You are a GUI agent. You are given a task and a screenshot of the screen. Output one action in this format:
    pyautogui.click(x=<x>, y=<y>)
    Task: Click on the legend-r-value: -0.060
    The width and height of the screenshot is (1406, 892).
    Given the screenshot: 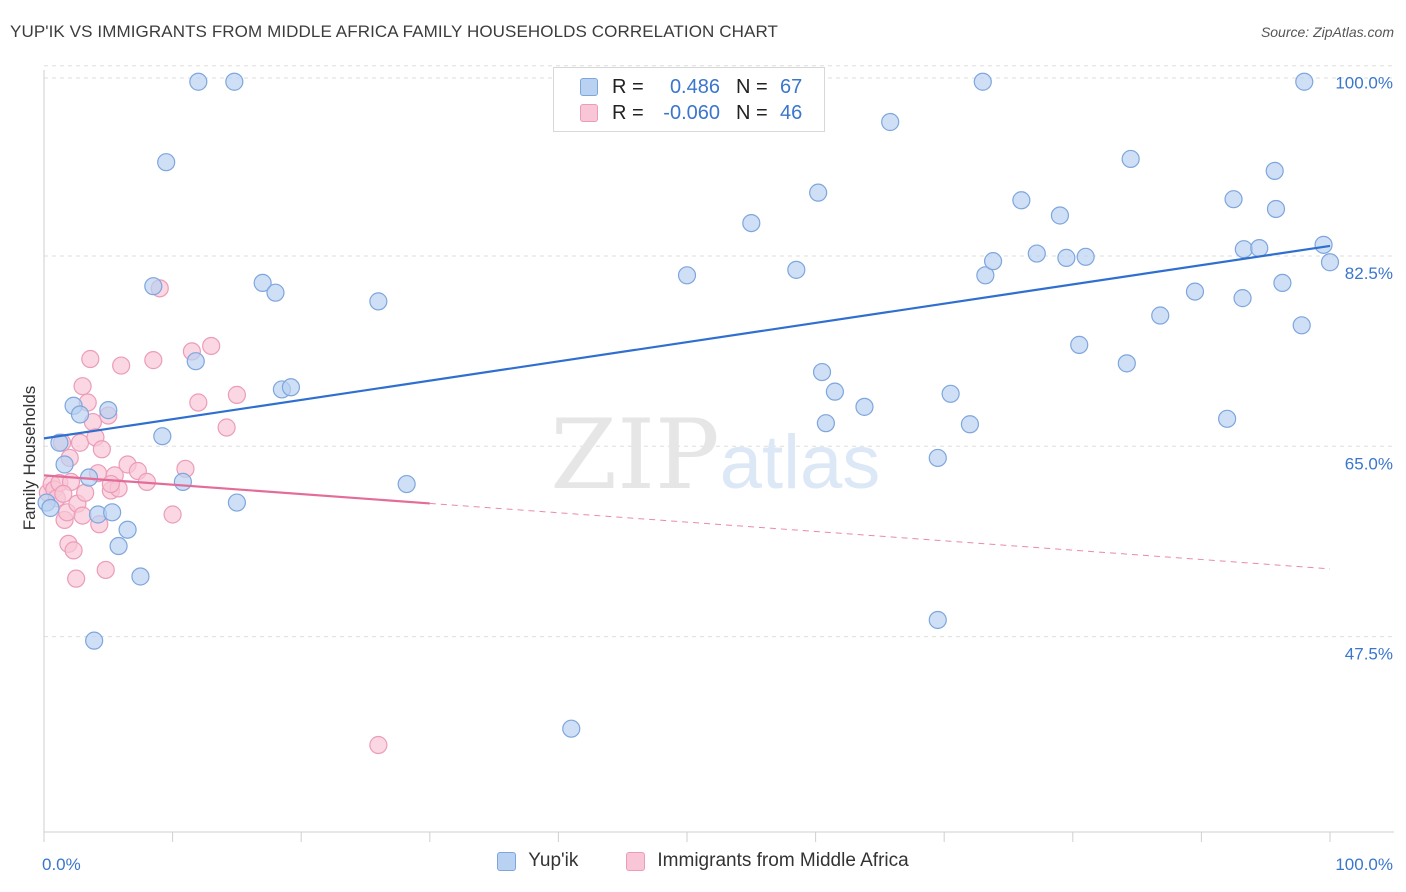 What is the action you would take?
    pyautogui.click(x=691, y=112)
    